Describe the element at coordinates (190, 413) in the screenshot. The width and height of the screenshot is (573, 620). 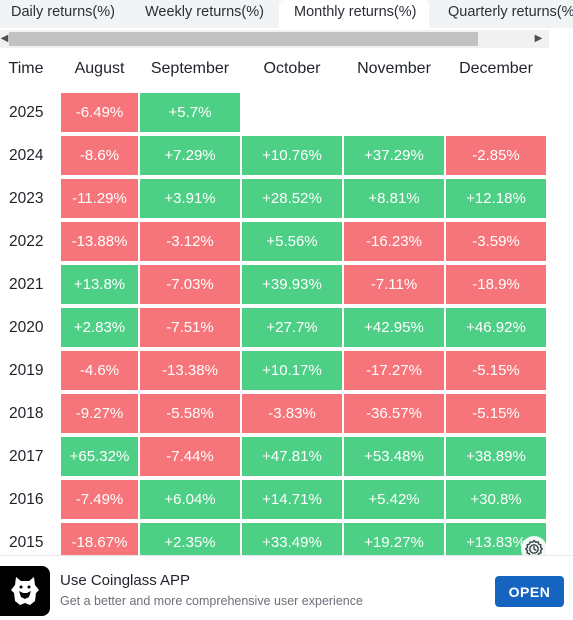
I see `return-cell: -5.58%` at that location.